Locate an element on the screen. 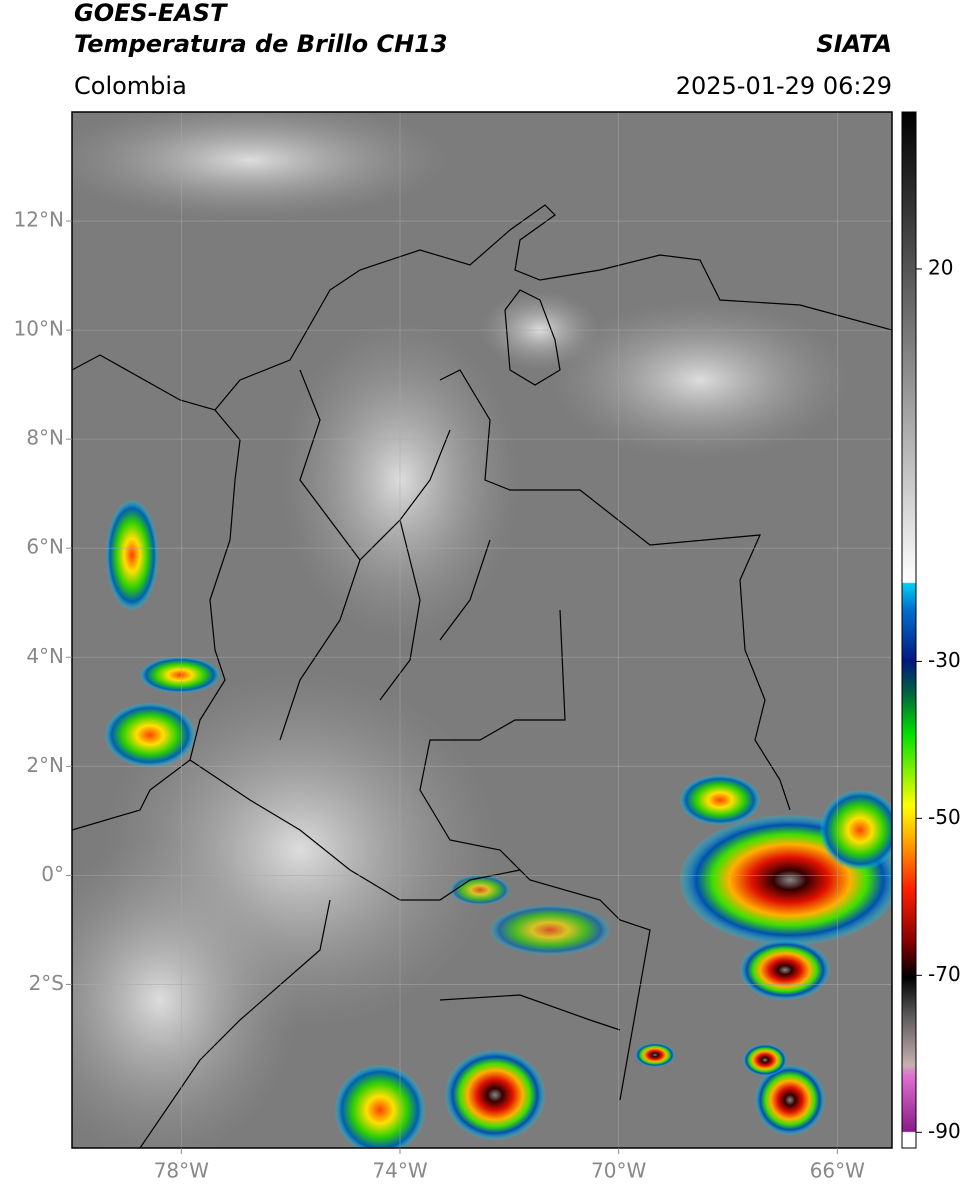 The height and width of the screenshot is (1190, 966). datetime: 2025-01-29 06:29 is located at coordinates (784, 86).